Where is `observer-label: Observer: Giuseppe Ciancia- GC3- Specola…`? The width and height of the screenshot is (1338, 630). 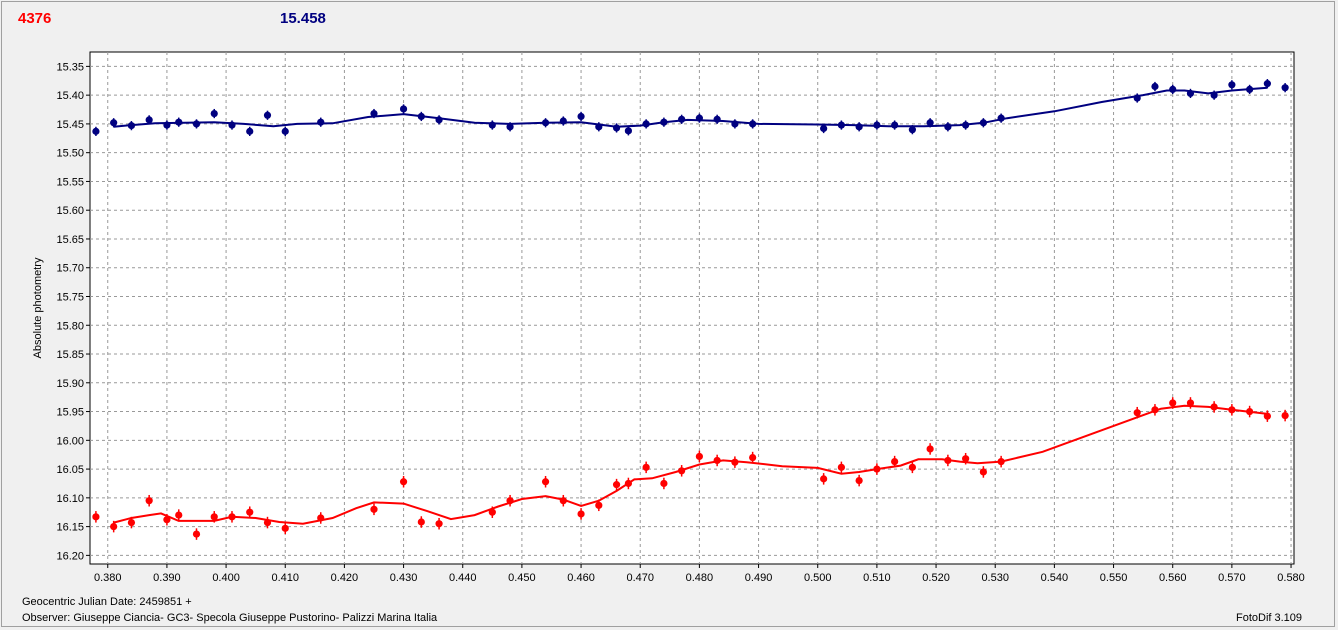 observer-label: Observer: Giuseppe Ciancia- GC3- Specola… is located at coordinates (230, 618).